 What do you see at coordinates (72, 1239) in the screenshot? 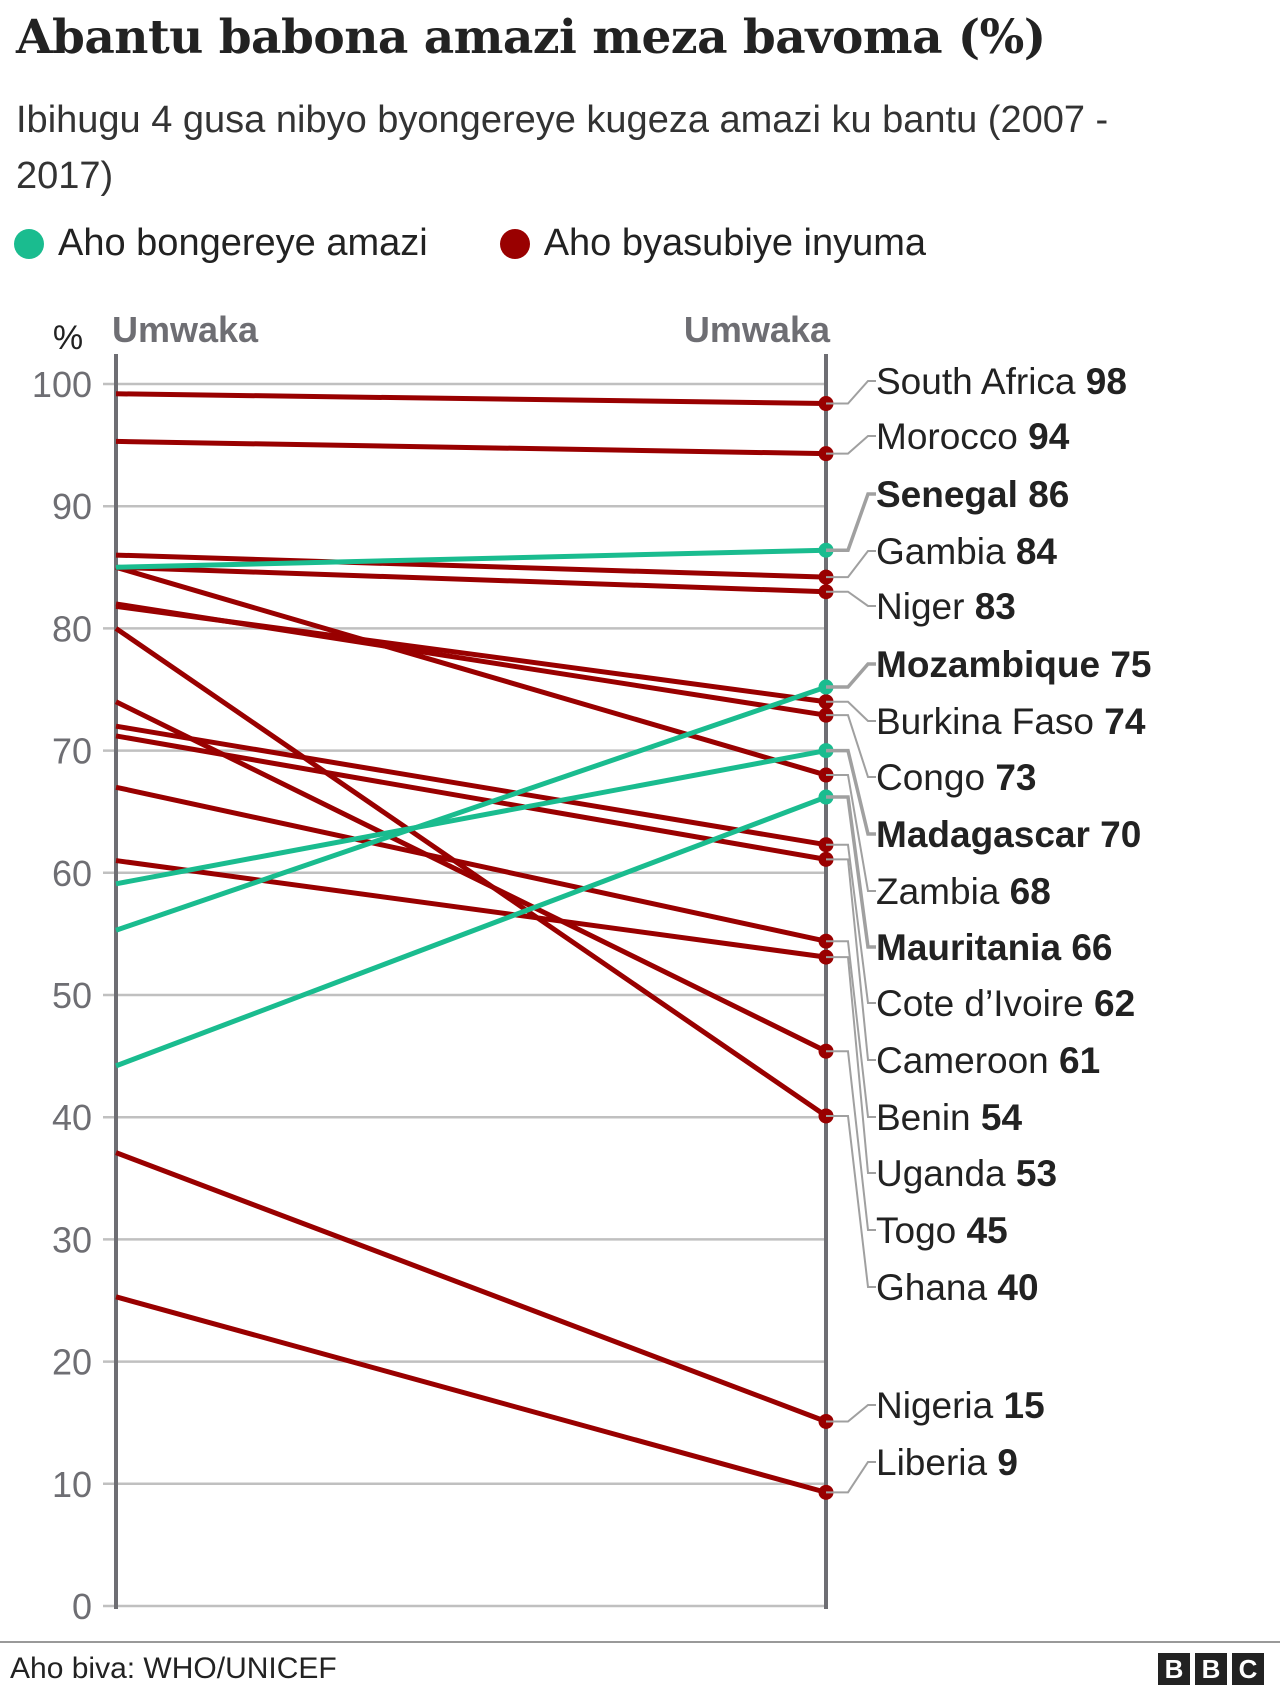
I see `y-tick-label: 30` at bounding box center [72, 1239].